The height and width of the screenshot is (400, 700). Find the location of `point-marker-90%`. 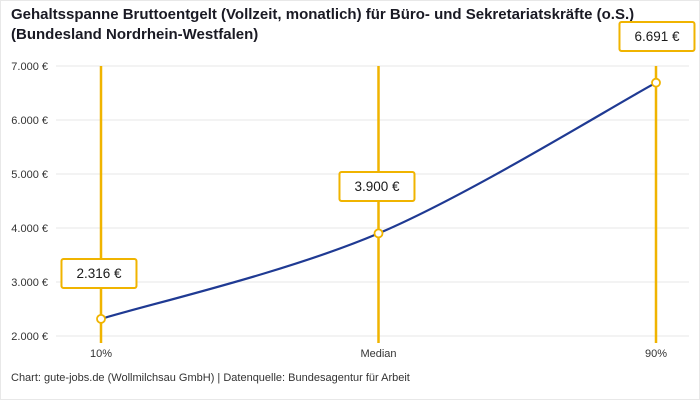

point-marker-90% is located at coordinates (656, 82).